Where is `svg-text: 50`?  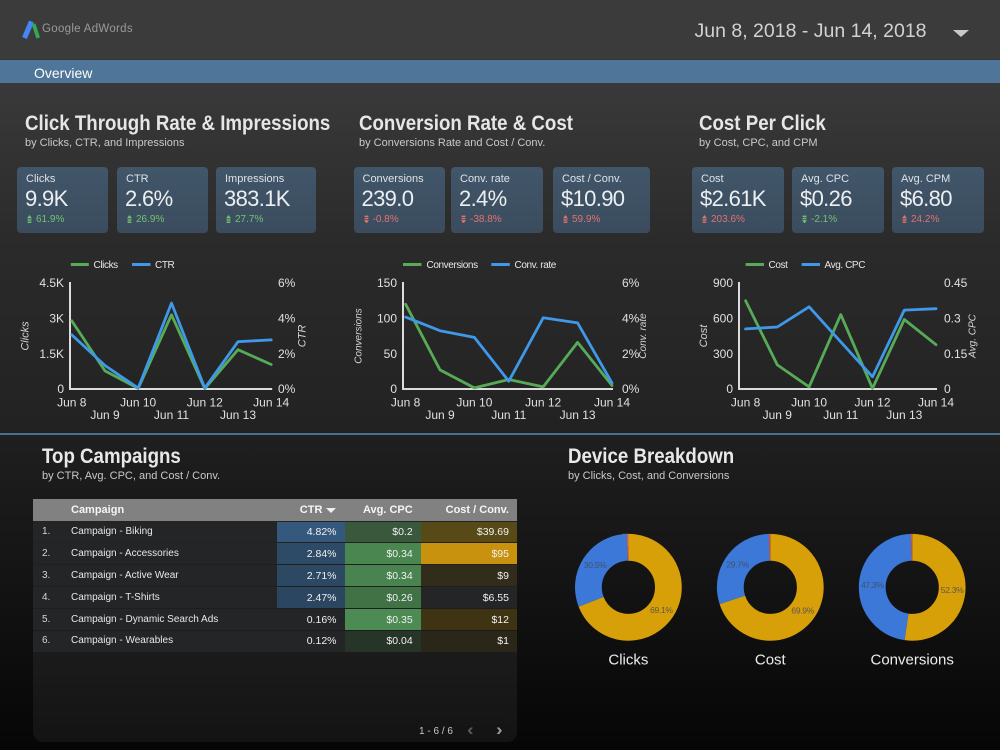
svg-text: 50 is located at coordinates (391, 354).